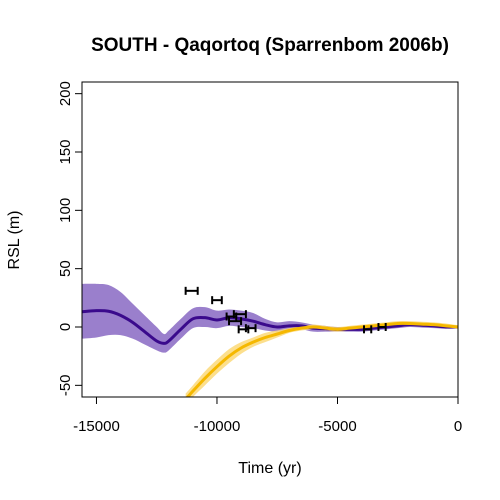 The height and width of the screenshot is (500, 500). Describe the element at coordinates (65, 327) in the screenshot. I see `y-tick-label: 0` at that location.